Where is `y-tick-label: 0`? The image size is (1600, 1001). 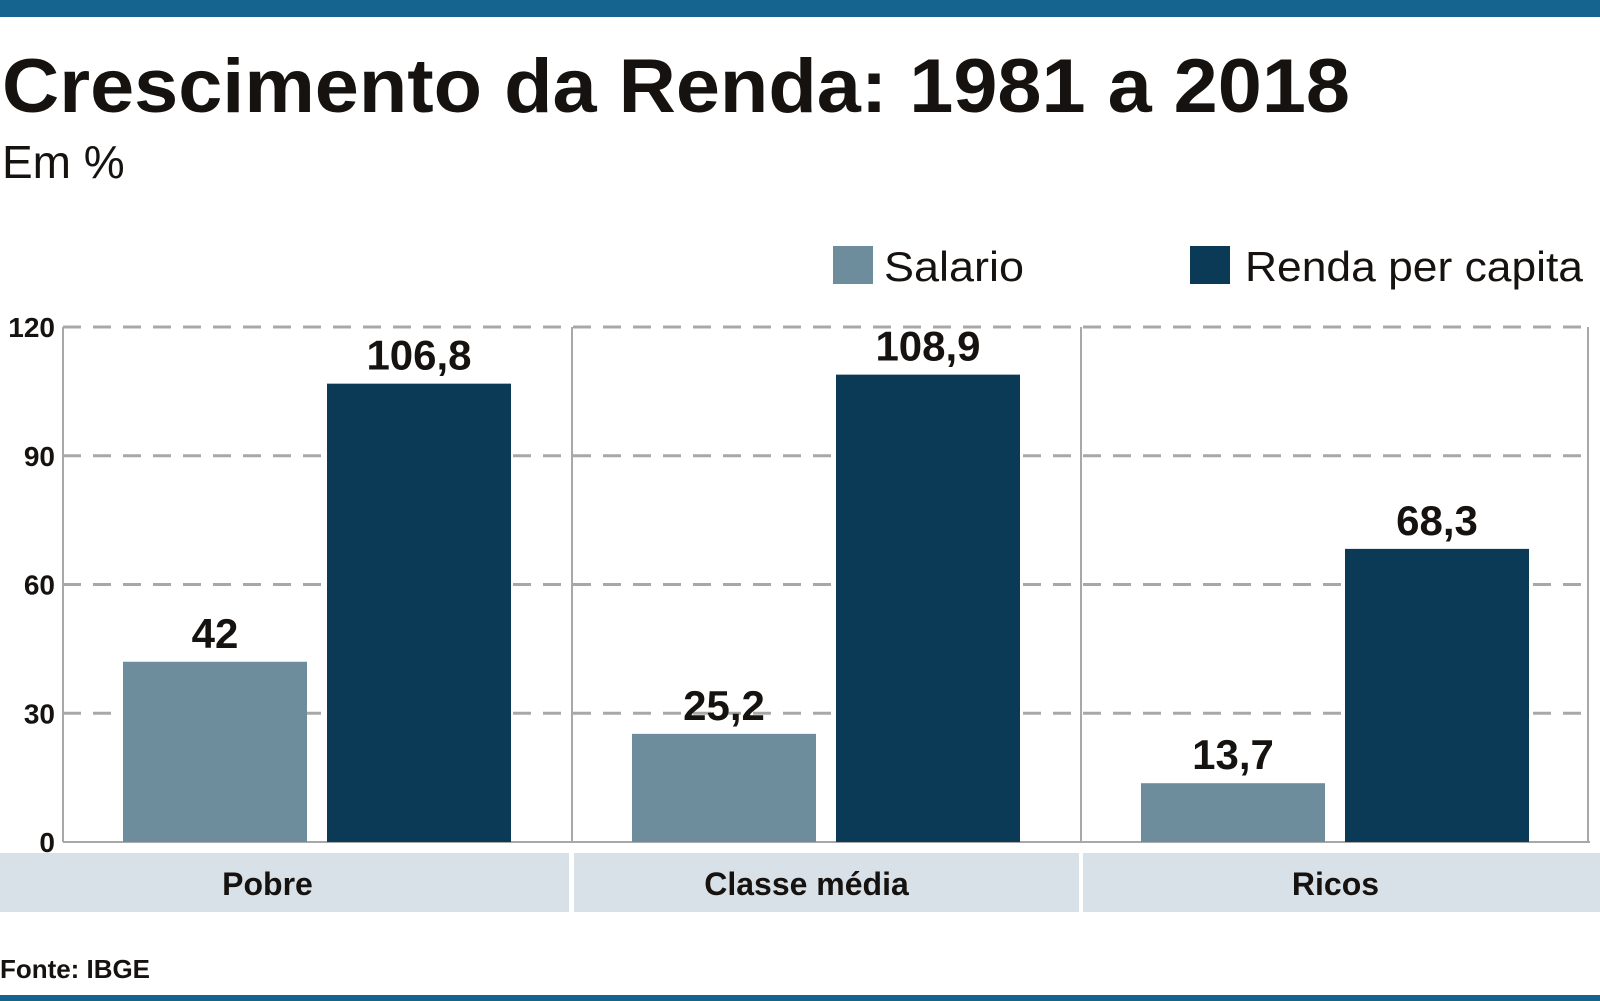 y-tick-label: 0 is located at coordinates (47, 842).